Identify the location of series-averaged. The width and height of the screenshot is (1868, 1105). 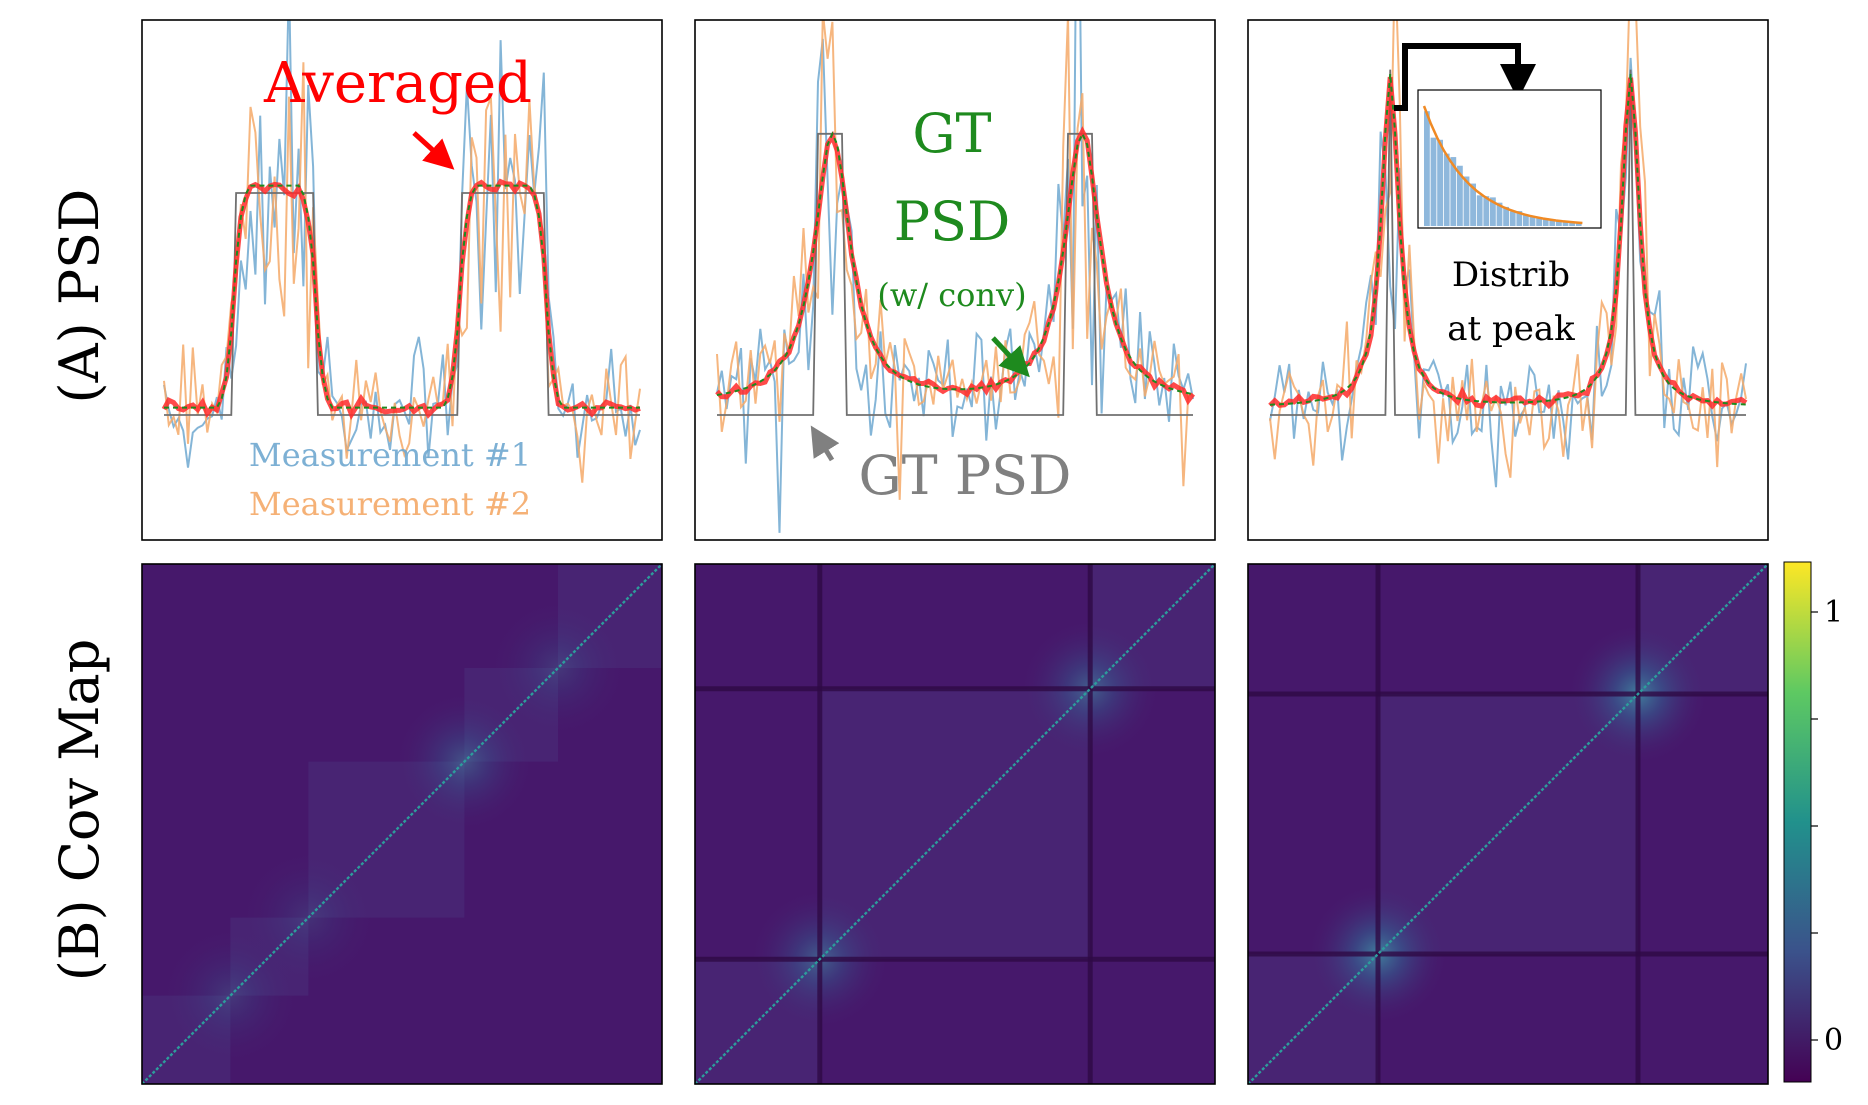
(1508, 243).